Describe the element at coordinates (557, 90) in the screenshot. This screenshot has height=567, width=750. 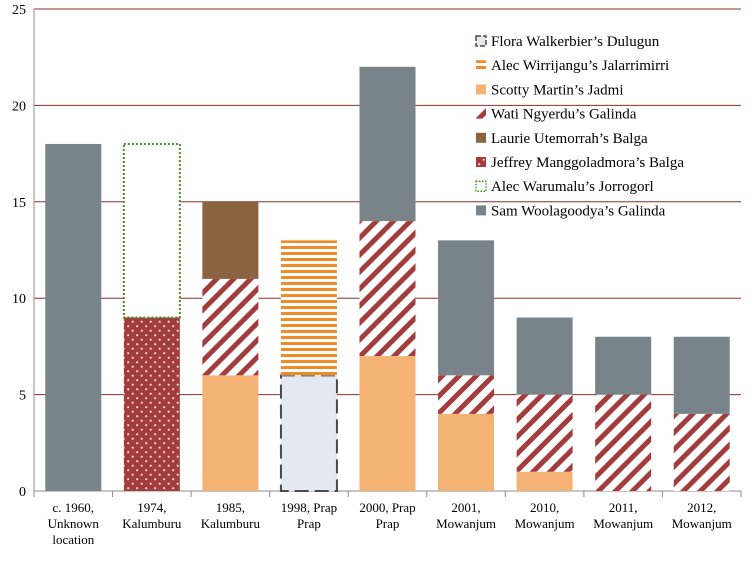
I see `legend-label-scotty: Scotty Martin’s Jadmi` at that location.